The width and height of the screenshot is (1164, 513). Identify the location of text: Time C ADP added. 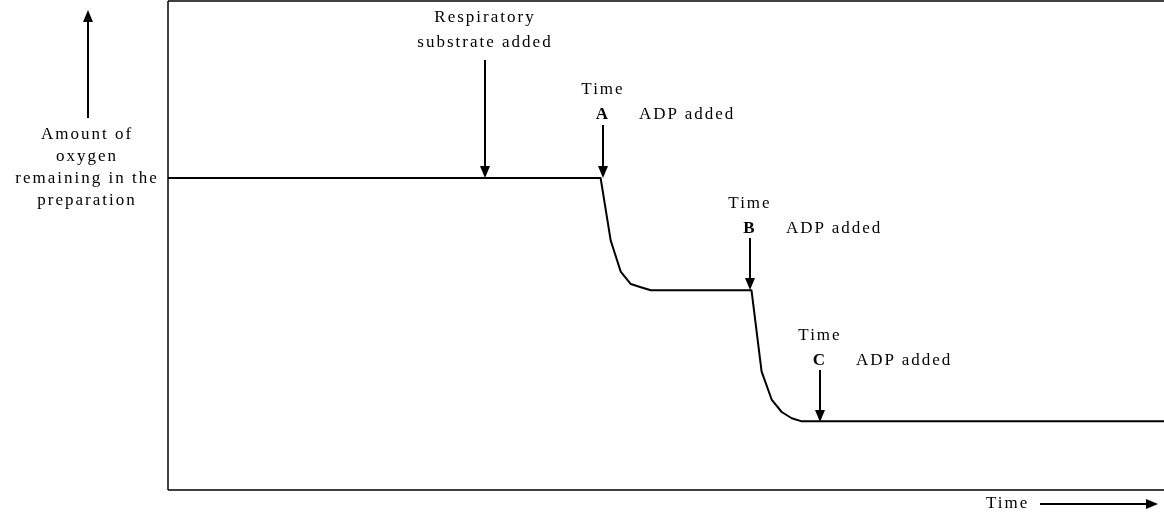
(875, 347).